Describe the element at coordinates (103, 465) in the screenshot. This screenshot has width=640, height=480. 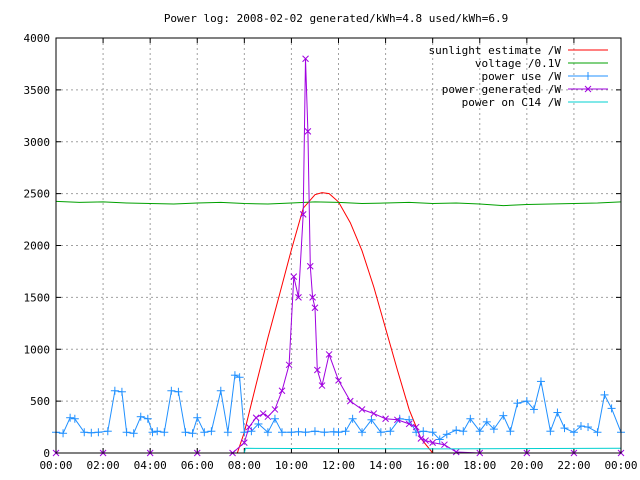
I see `x-tick-label: 02:00` at that location.